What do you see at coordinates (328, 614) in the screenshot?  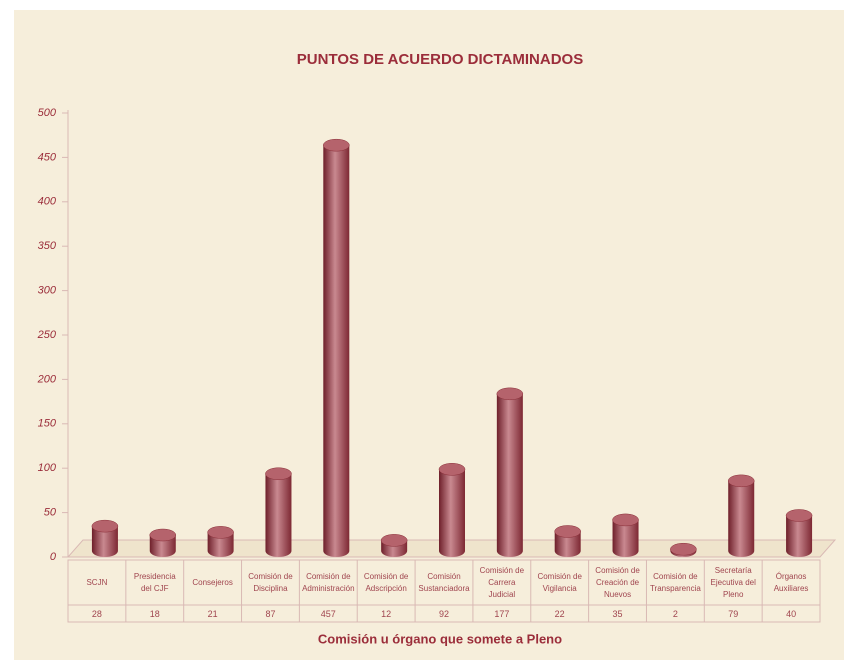 I see `value-label: 457` at bounding box center [328, 614].